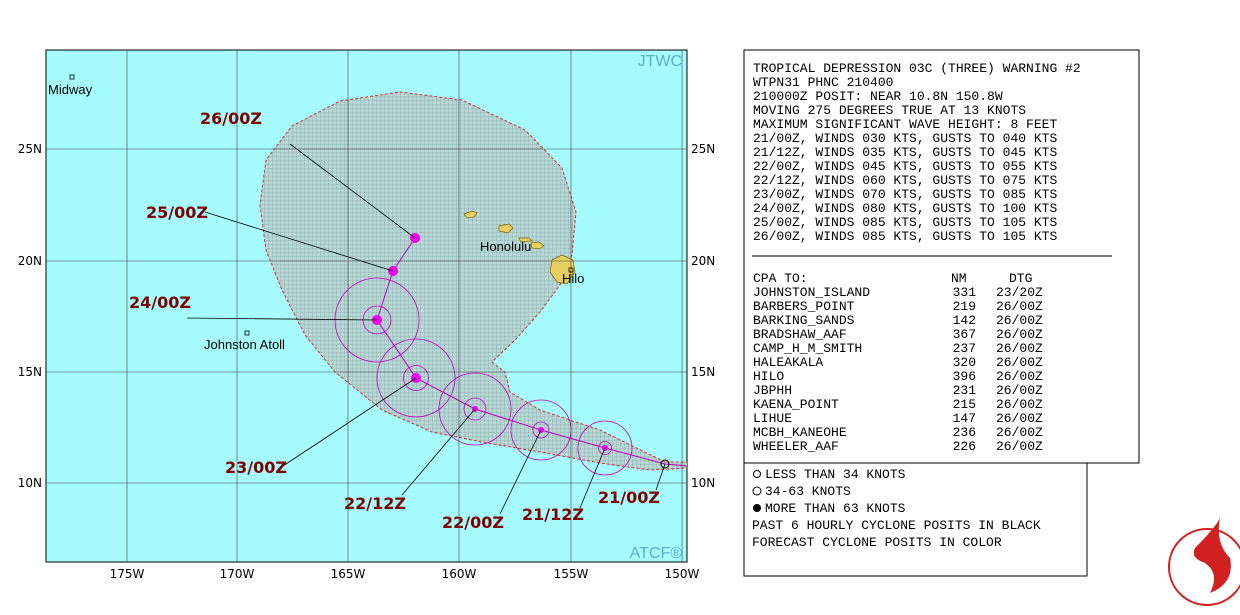 The width and height of the screenshot is (1240, 615). I want to click on source-label: JTWC, so click(660, 61).